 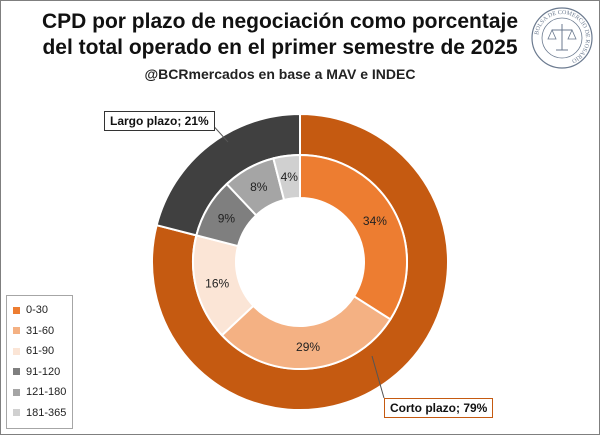 What do you see at coordinates (39, 362) in the screenshot?
I see `legend: 0-30 31-60 61-90 91-120 121-180 181-365` at bounding box center [39, 362].